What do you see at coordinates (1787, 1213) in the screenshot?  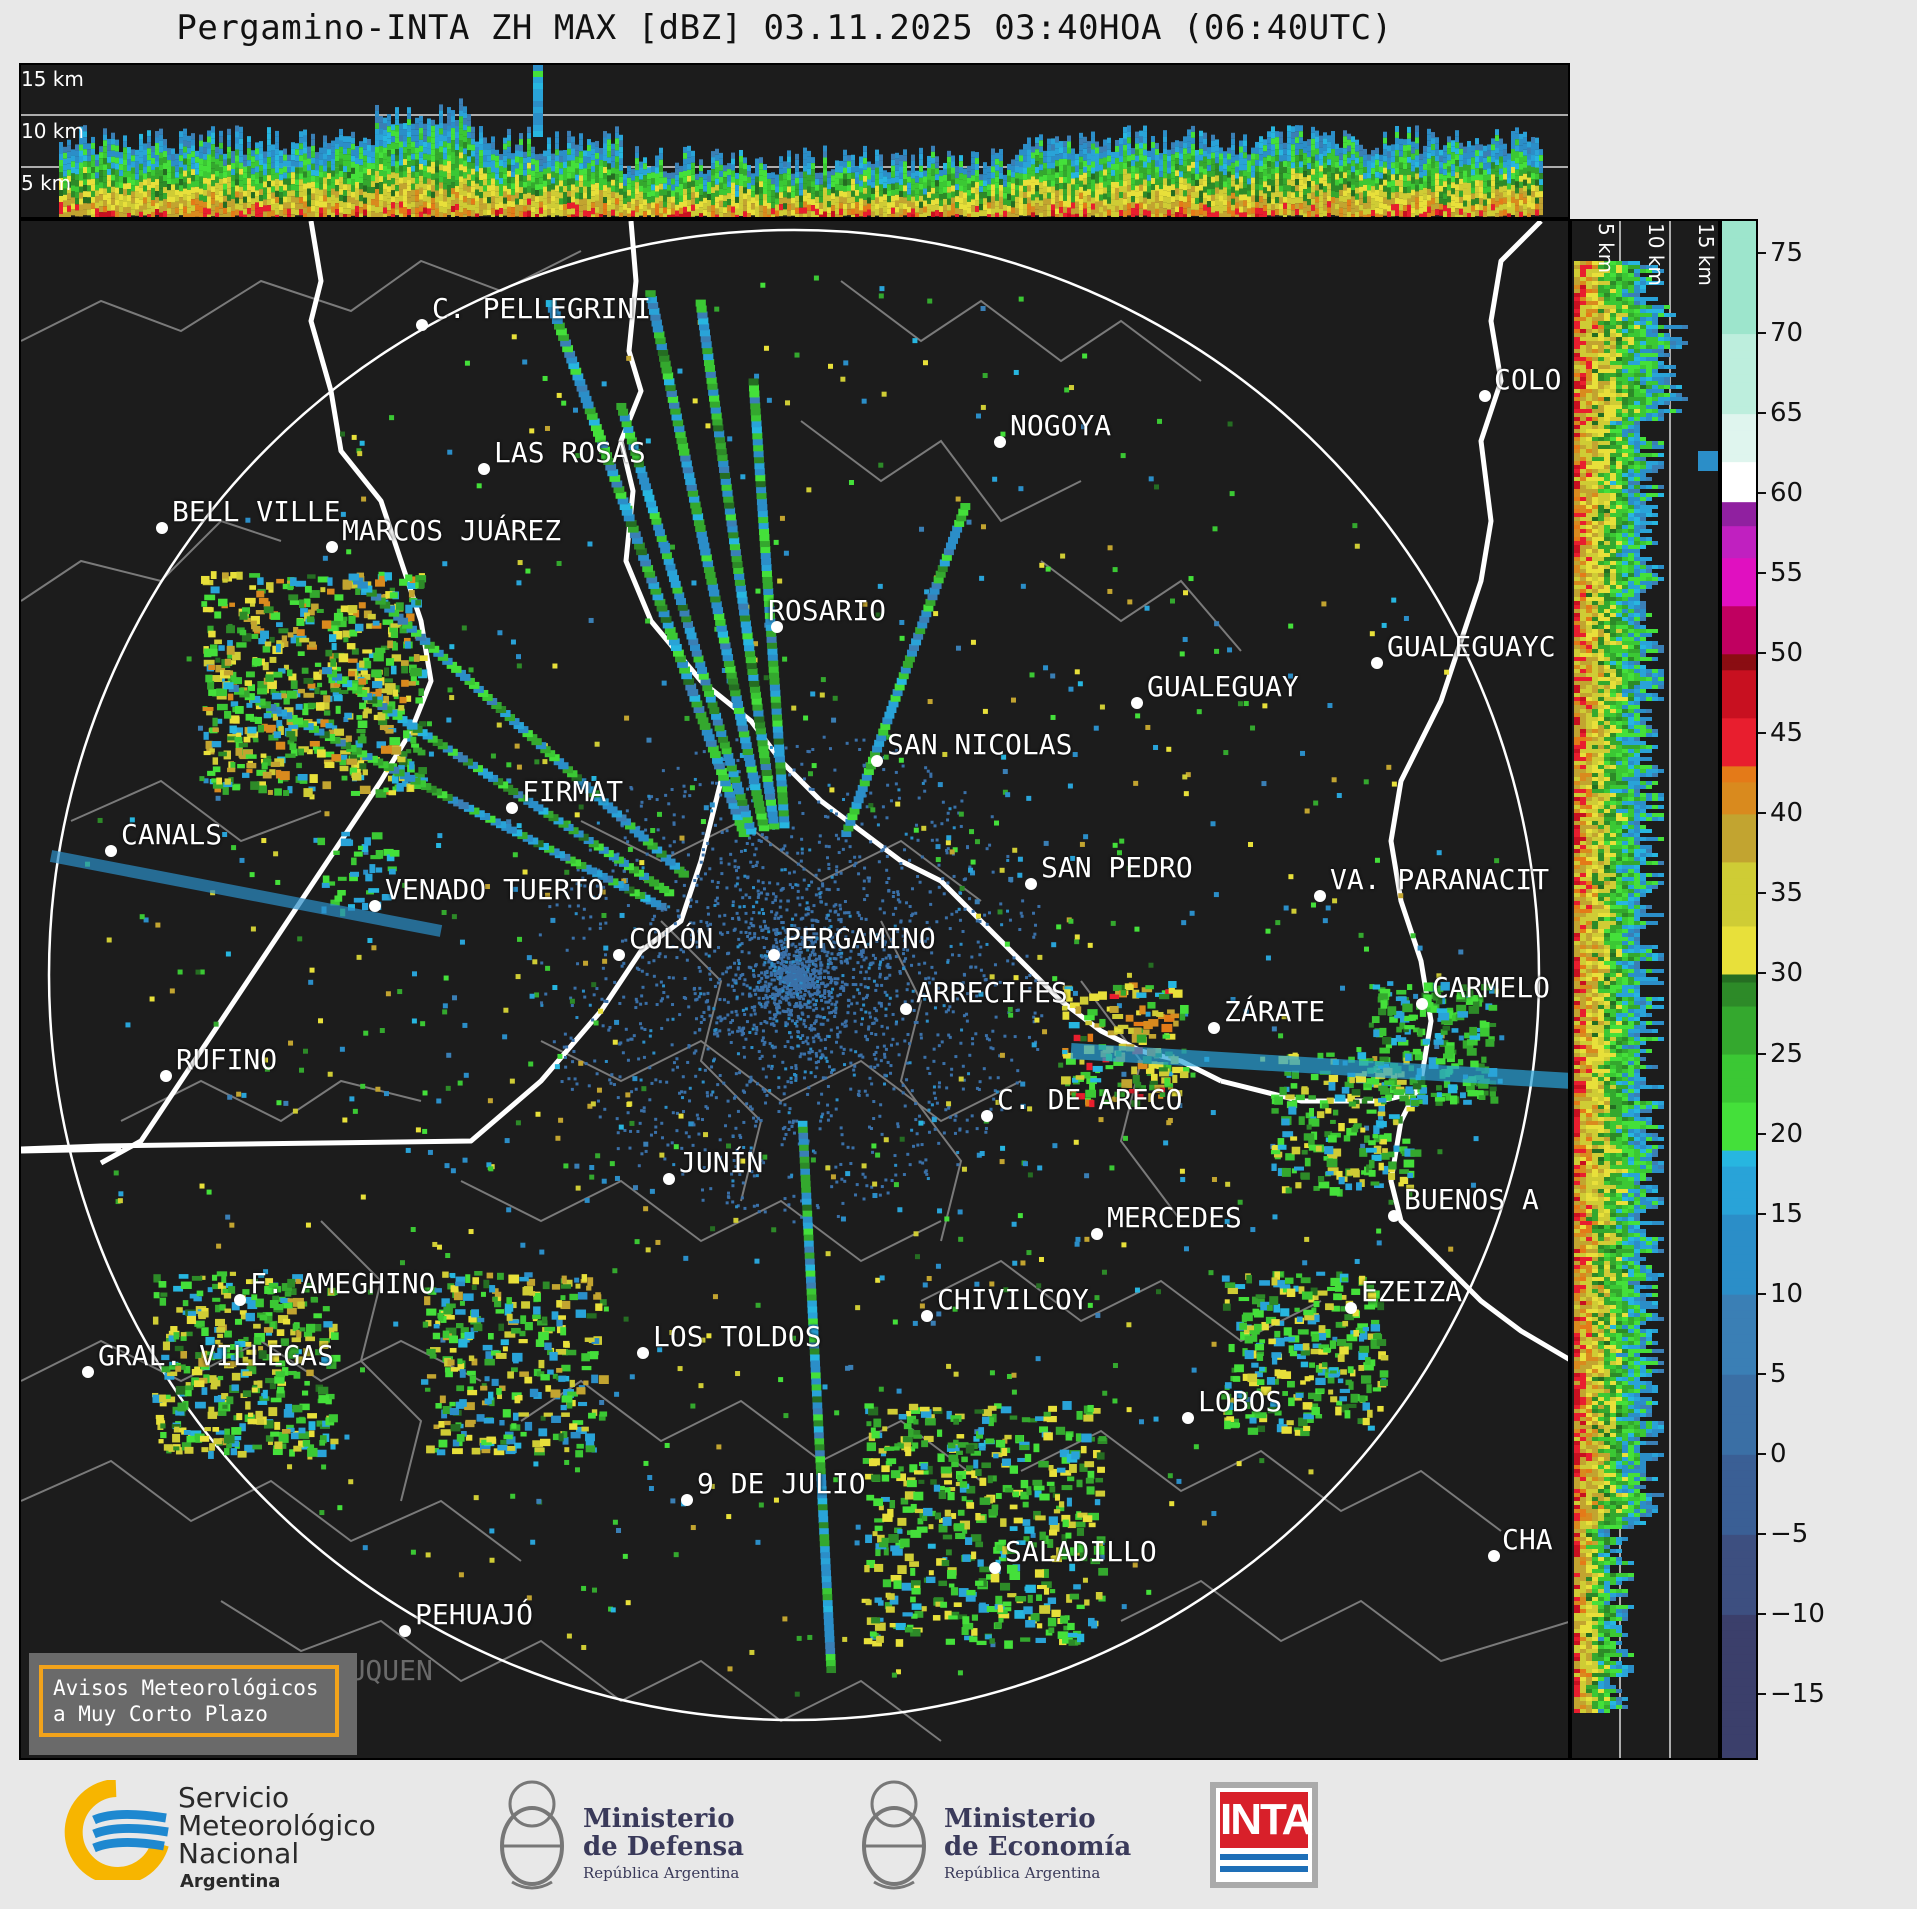 I see `colorbar-tick-label: 15` at bounding box center [1787, 1213].